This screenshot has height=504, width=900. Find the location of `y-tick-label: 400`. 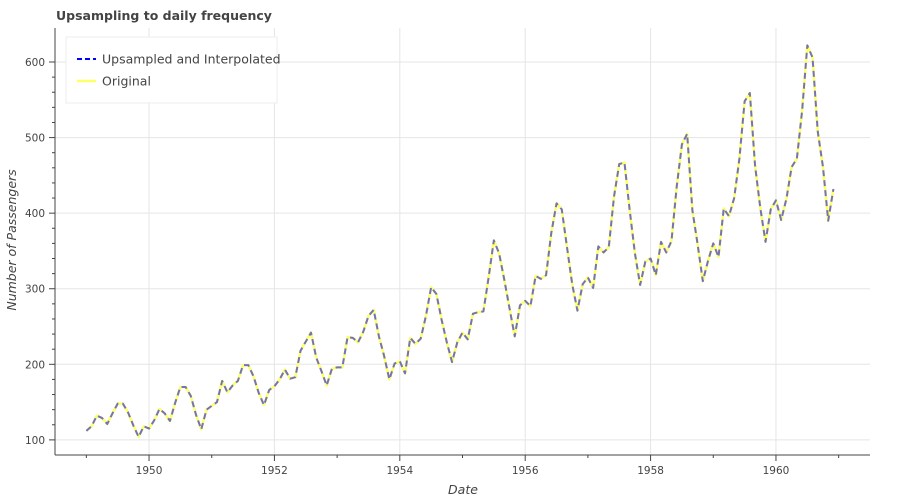

y-tick-label: 400 is located at coordinates (35, 214).